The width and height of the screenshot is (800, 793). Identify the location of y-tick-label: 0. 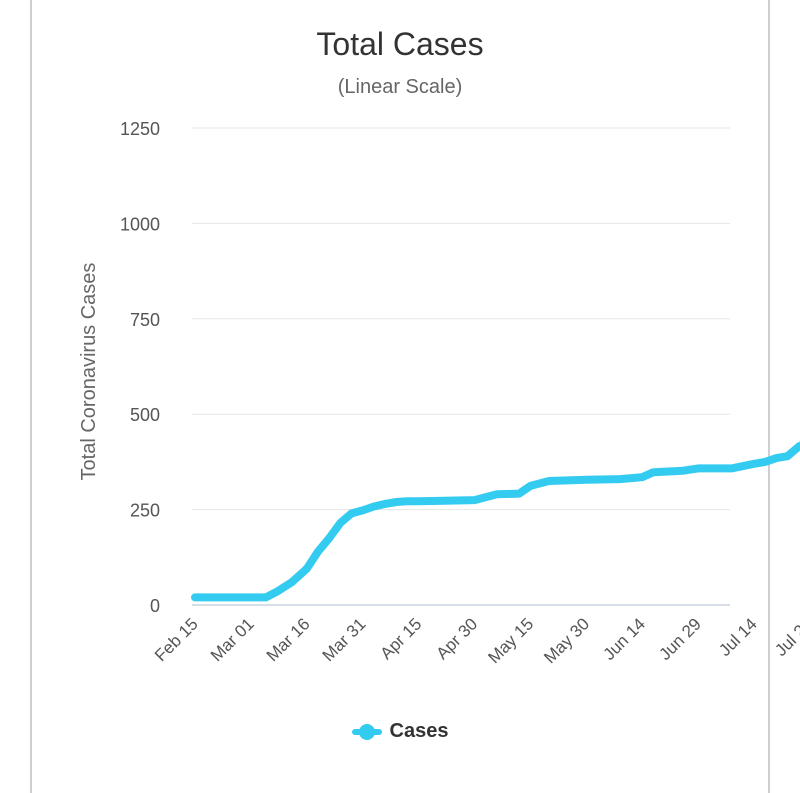
(155, 606).